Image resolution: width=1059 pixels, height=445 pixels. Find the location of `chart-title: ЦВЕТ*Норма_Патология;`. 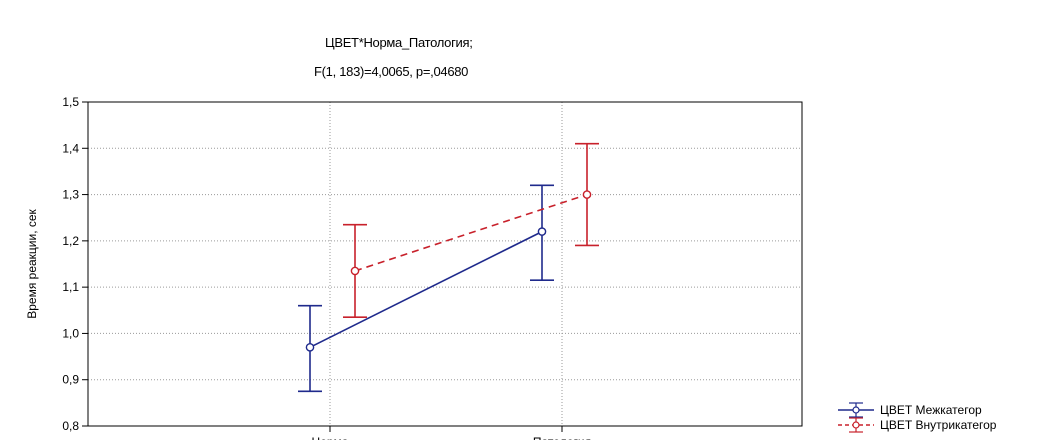

chart-title: ЦВЕТ*Норма_Патология; is located at coordinates (399, 42).